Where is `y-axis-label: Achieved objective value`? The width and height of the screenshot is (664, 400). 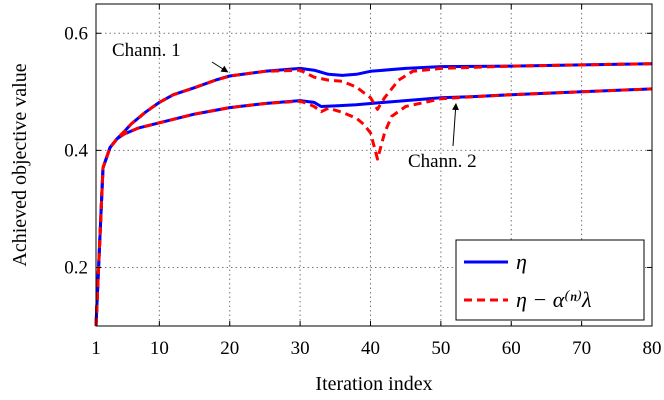
y-axis-label: Achieved objective value is located at coordinates (20, 164).